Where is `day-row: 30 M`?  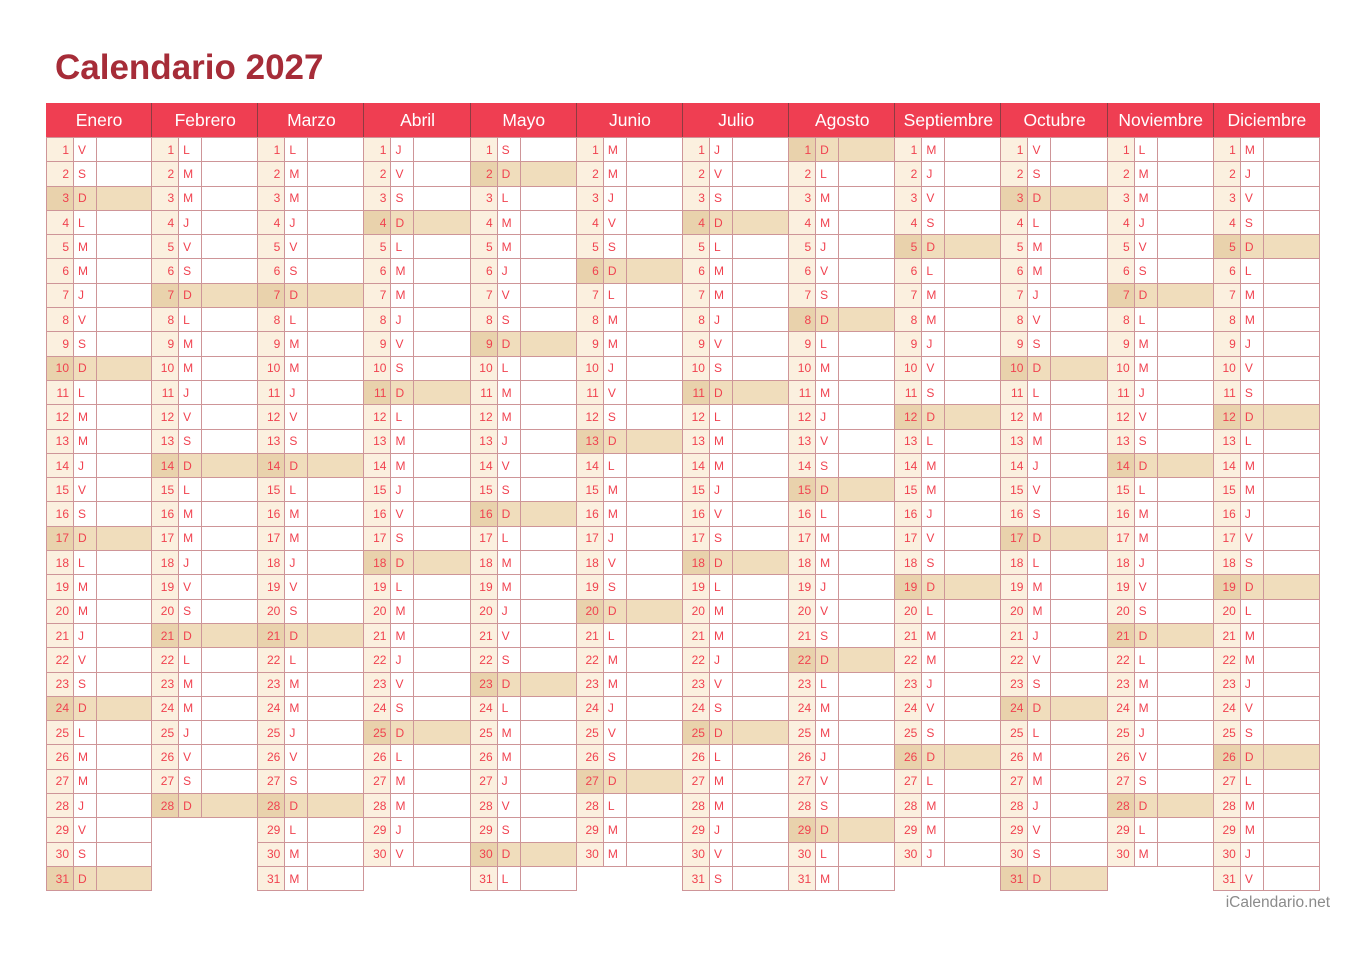 day-row: 30 M is located at coordinates (311, 854).